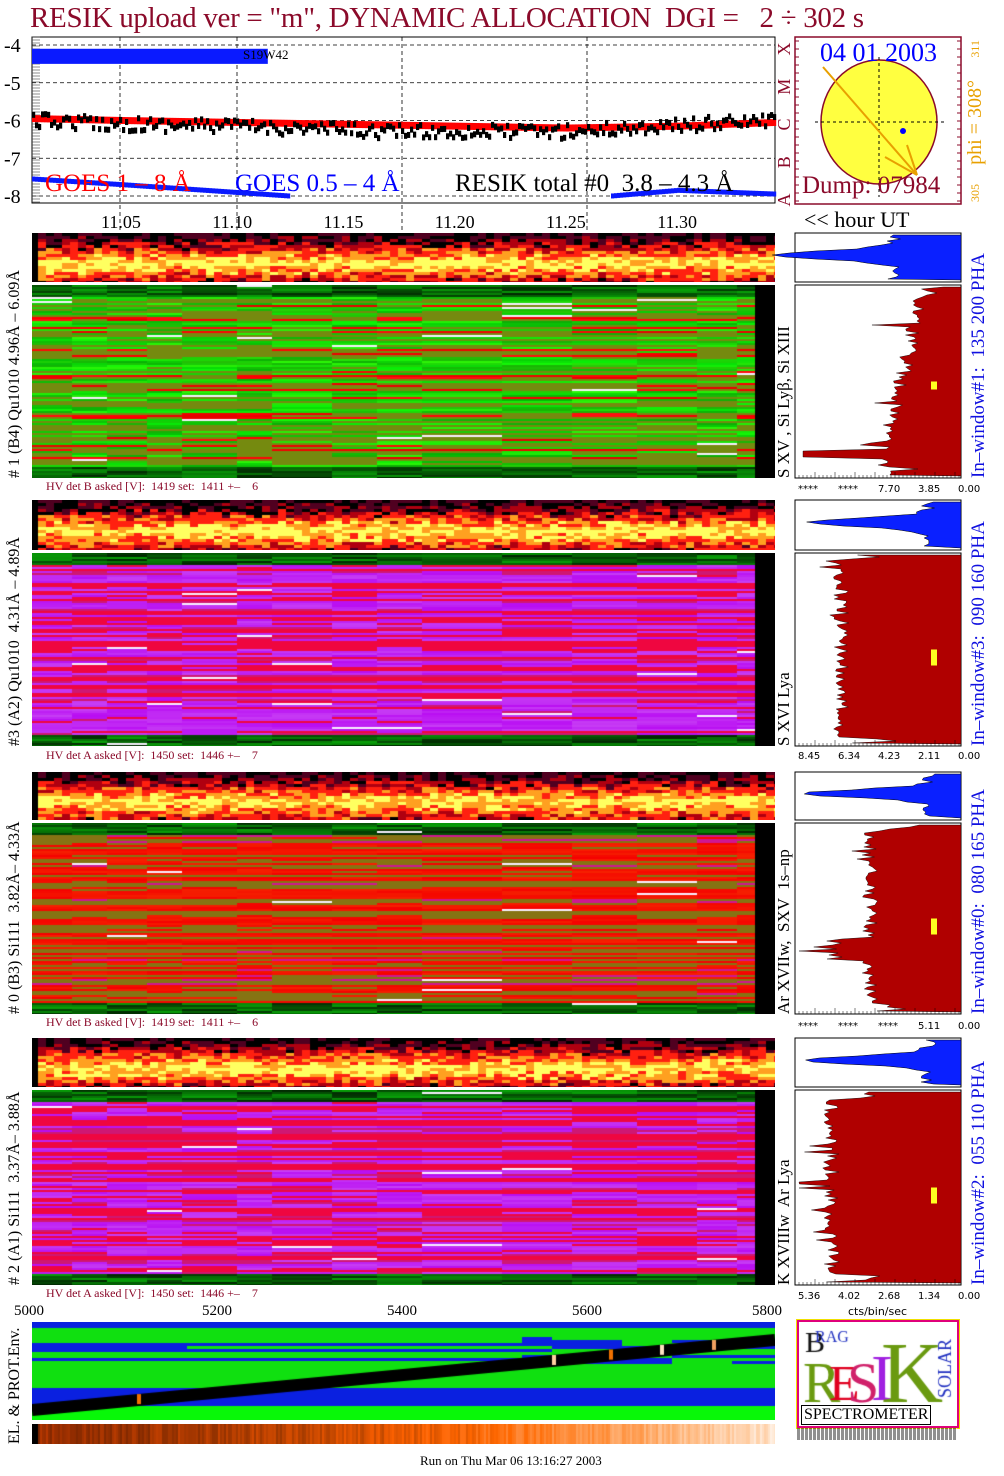  What do you see at coordinates (878, 1363) in the screenshot?
I see `logo-lettering` at bounding box center [878, 1363].